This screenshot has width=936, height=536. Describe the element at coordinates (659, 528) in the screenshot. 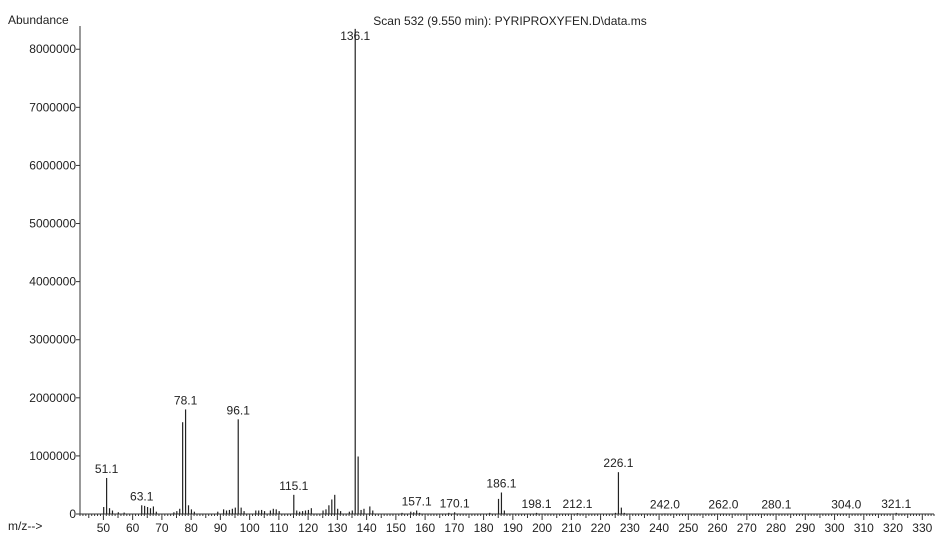

I see `x-tick-label: 240` at that location.